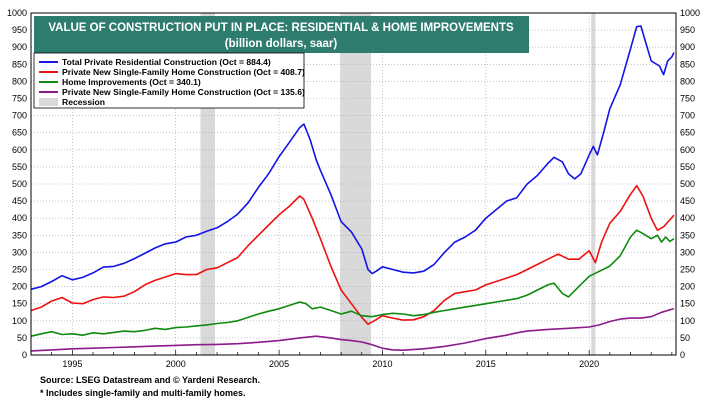 Image resolution: width=711 pixels, height=400 pixels. I want to click on y-tick-label-right: 500, so click(687, 184).